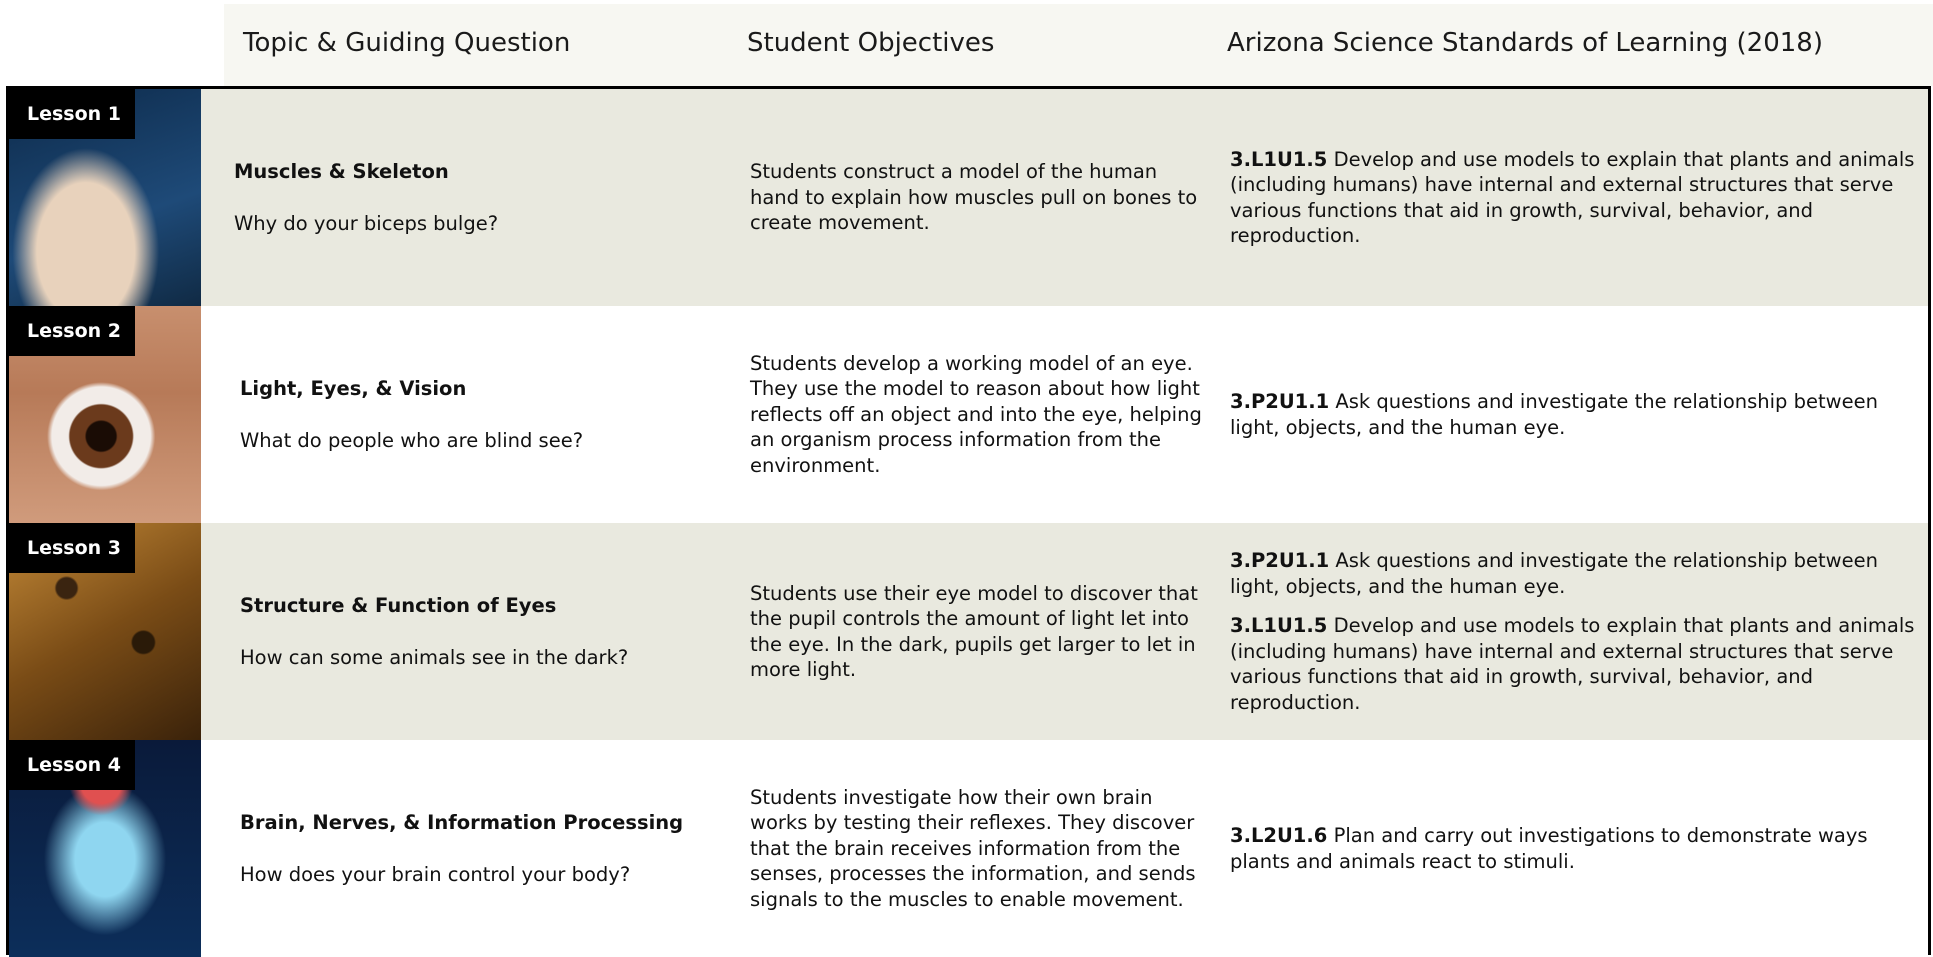 The image size is (1933, 957). What do you see at coordinates (1279, 835) in the screenshot?
I see `standard-code: 3.L2U1.6` at bounding box center [1279, 835].